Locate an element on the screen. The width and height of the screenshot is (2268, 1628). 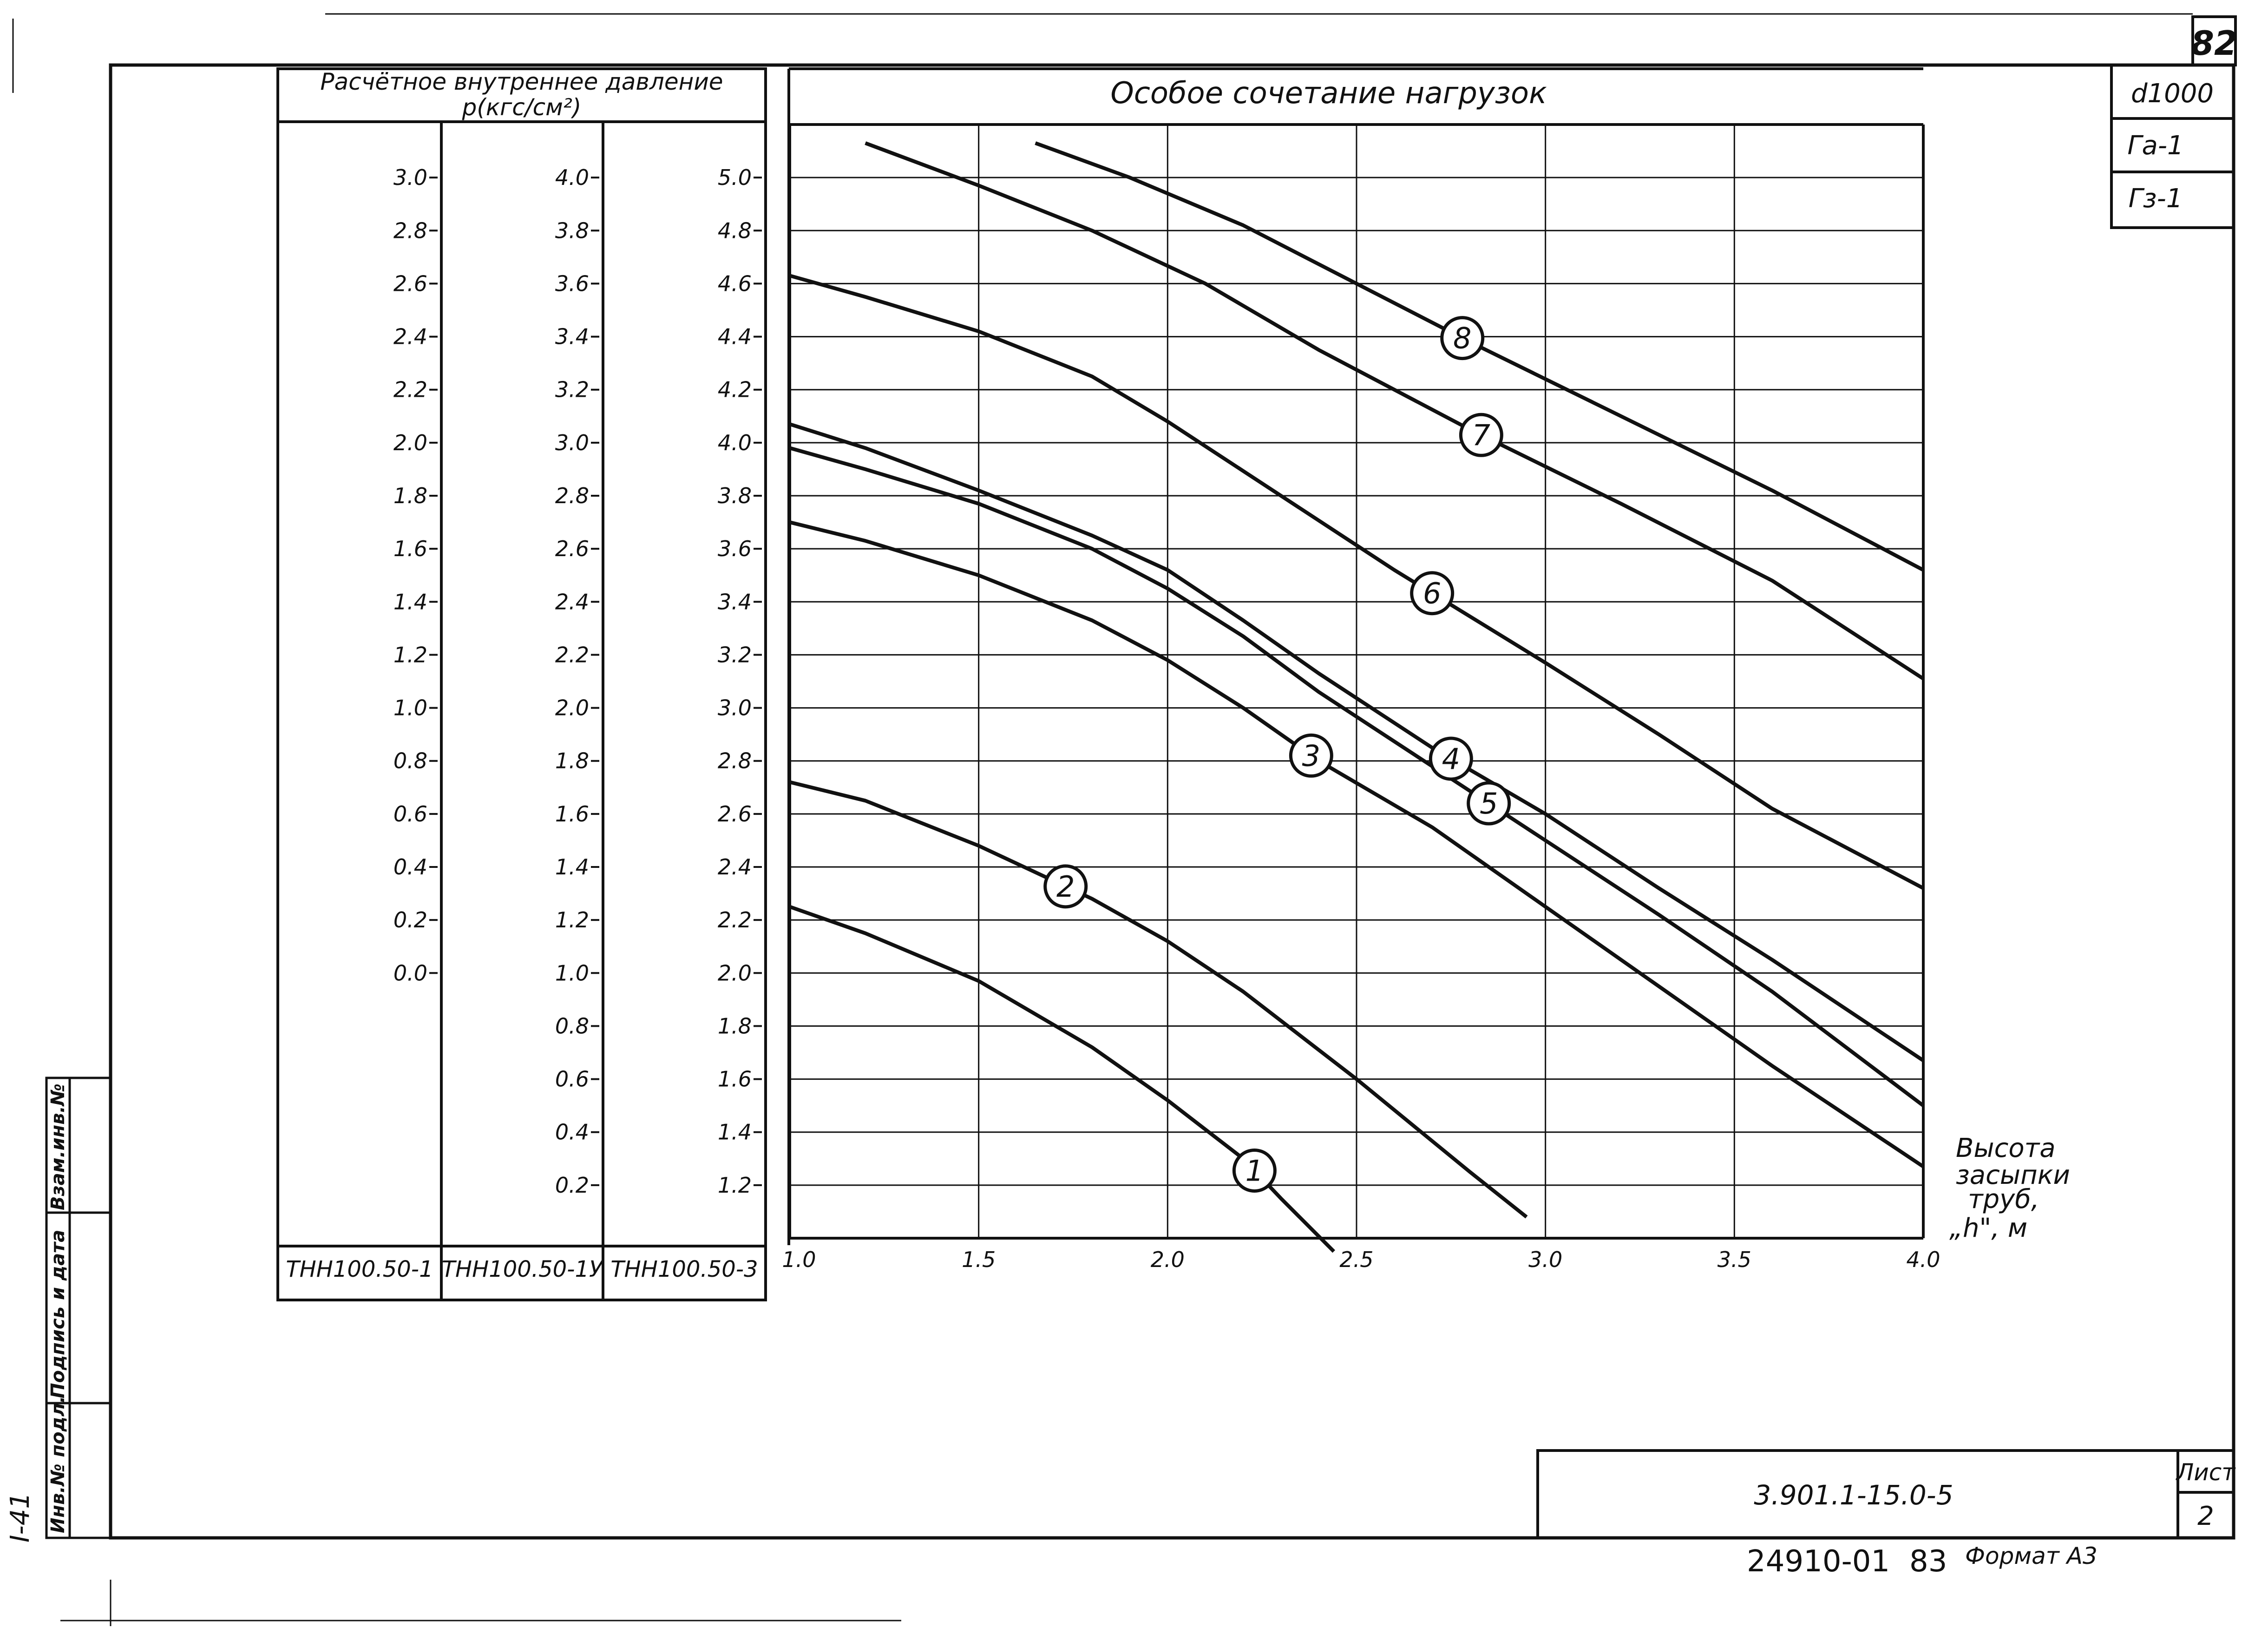
side-stamp-replacement: Взам.инв.№ is located at coordinates (58, 1146).